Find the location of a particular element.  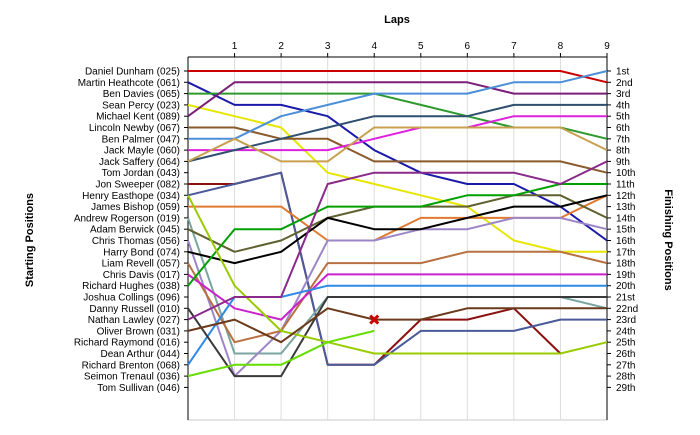

lap-tick-label: 9 is located at coordinates (607, 46).